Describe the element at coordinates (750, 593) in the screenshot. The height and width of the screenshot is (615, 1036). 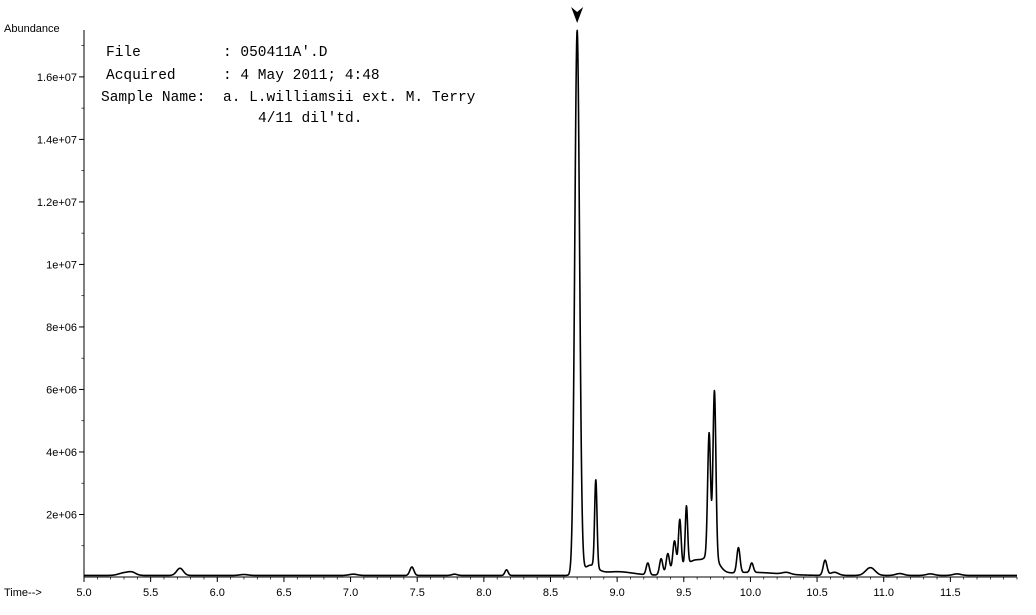
I see `x-tick-label: 10.0` at that location.